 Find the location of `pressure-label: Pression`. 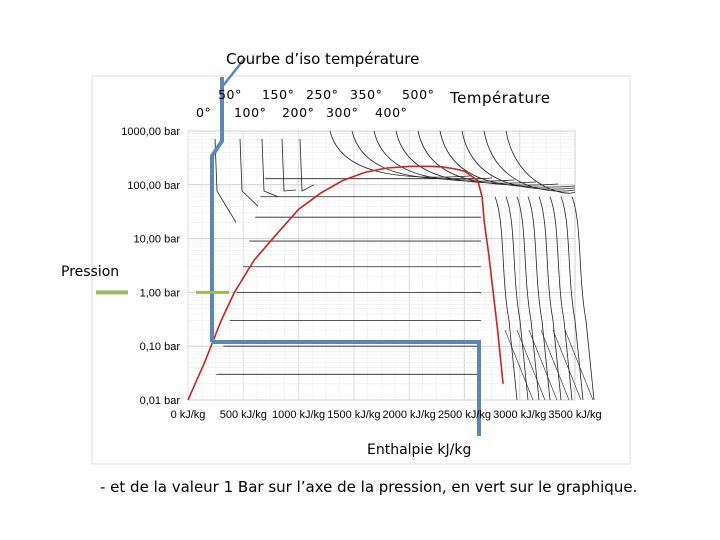

pressure-label: Pression is located at coordinates (90, 272).